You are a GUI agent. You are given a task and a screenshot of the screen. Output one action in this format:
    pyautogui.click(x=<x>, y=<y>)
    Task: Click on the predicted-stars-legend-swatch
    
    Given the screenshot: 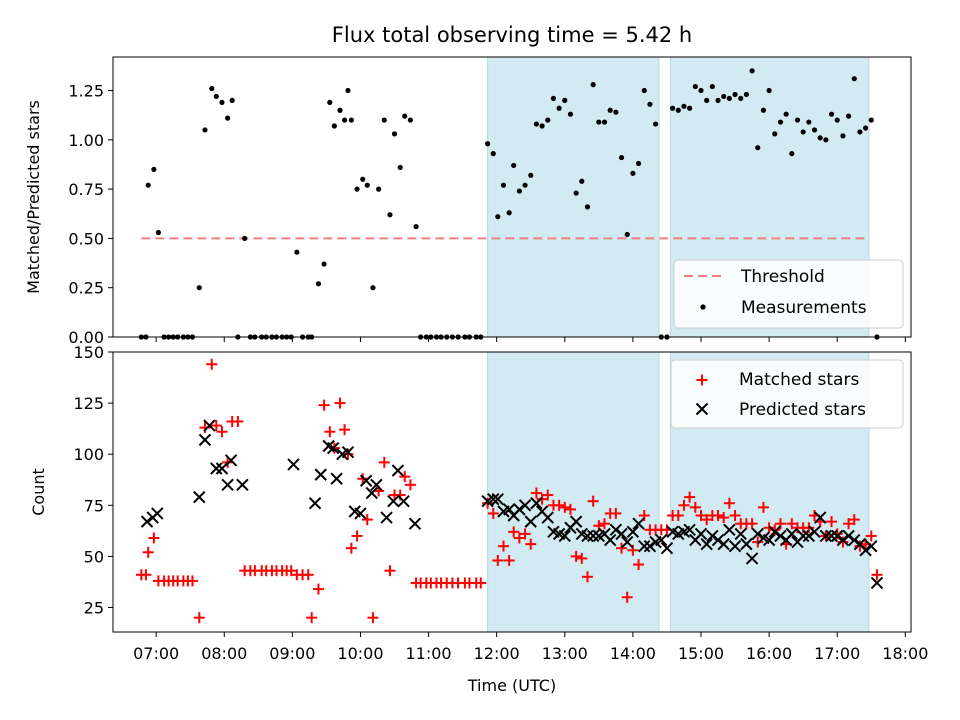 What is the action you would take?
    pyautogui.click(x=702, y=409)
    